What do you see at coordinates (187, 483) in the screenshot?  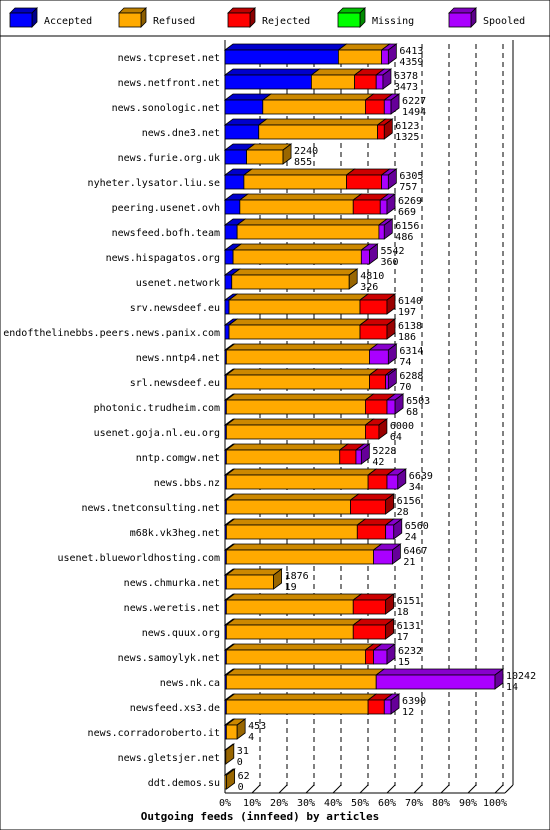 I see `category-label: news.bbs.nz` at bounding box center [187, 483].